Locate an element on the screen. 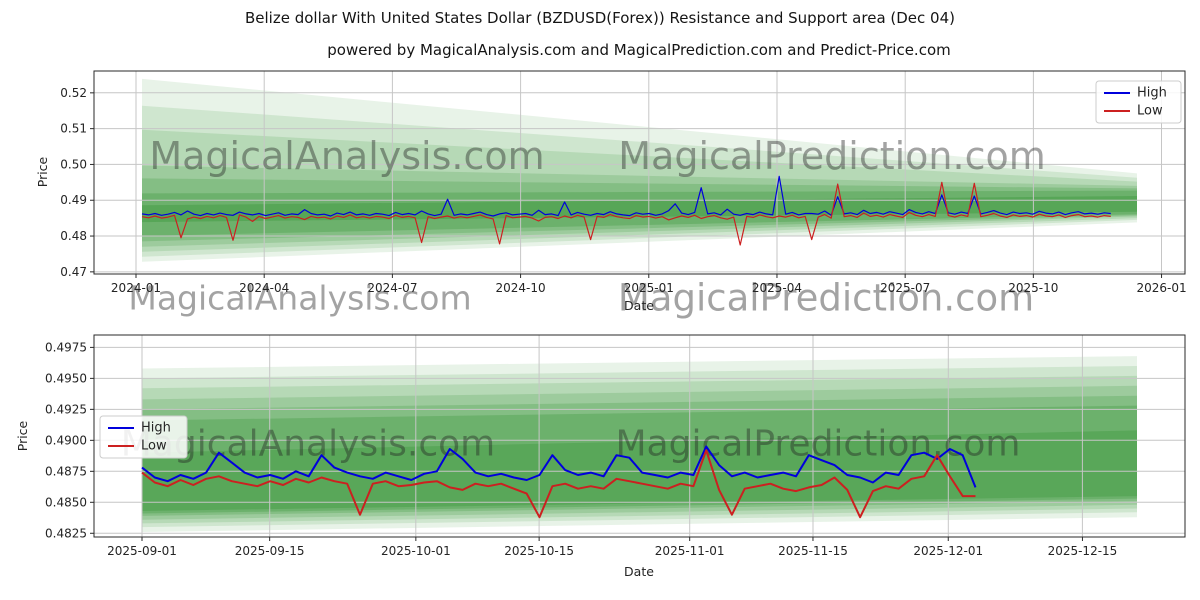  y-tick-label: 0.4975 is located at coordinates (66, 347).